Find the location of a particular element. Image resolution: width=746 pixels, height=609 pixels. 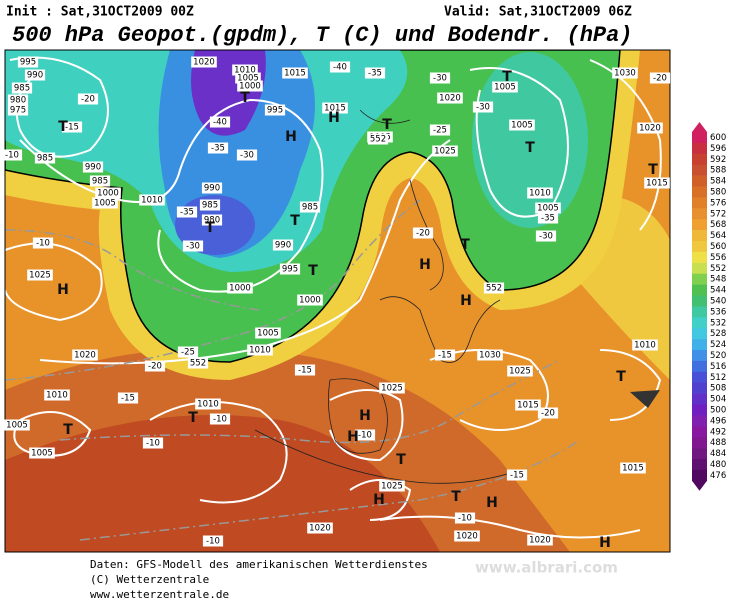

colorbar-label: 600 is located at coordinates (718, 138).